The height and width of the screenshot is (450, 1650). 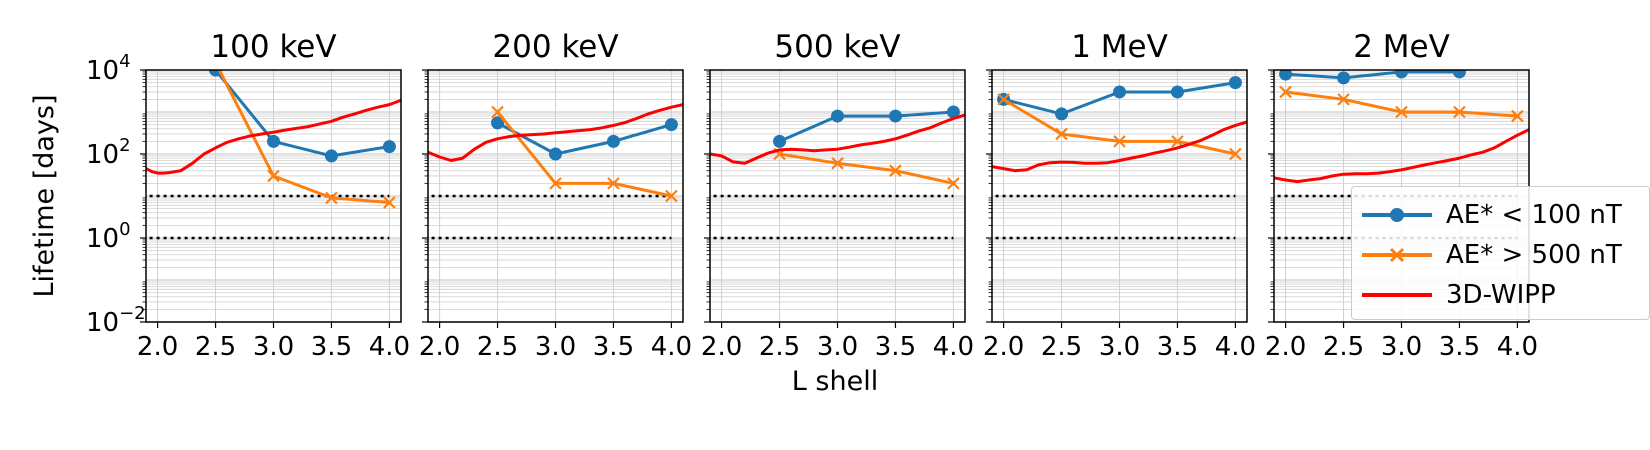 I want to click on panel-title: 2 MeV, so click(x=1401, y=47).